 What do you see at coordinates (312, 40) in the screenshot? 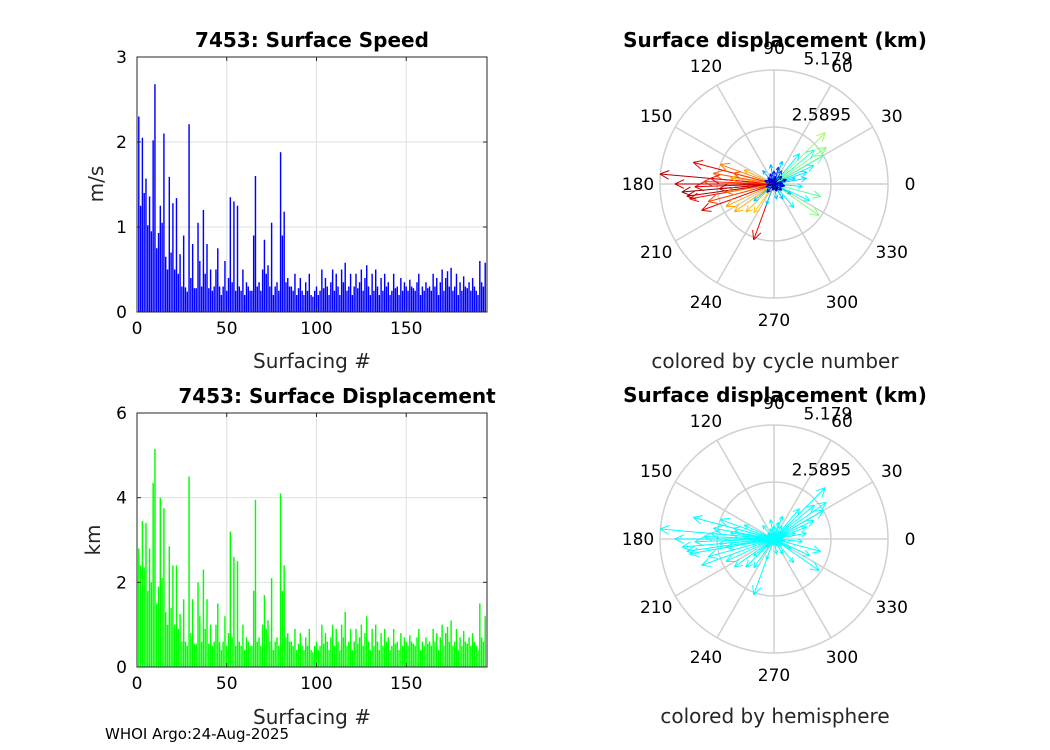
I see `speed-chart-title: 7453: Surface Speed` at bounding box center [312, 40].